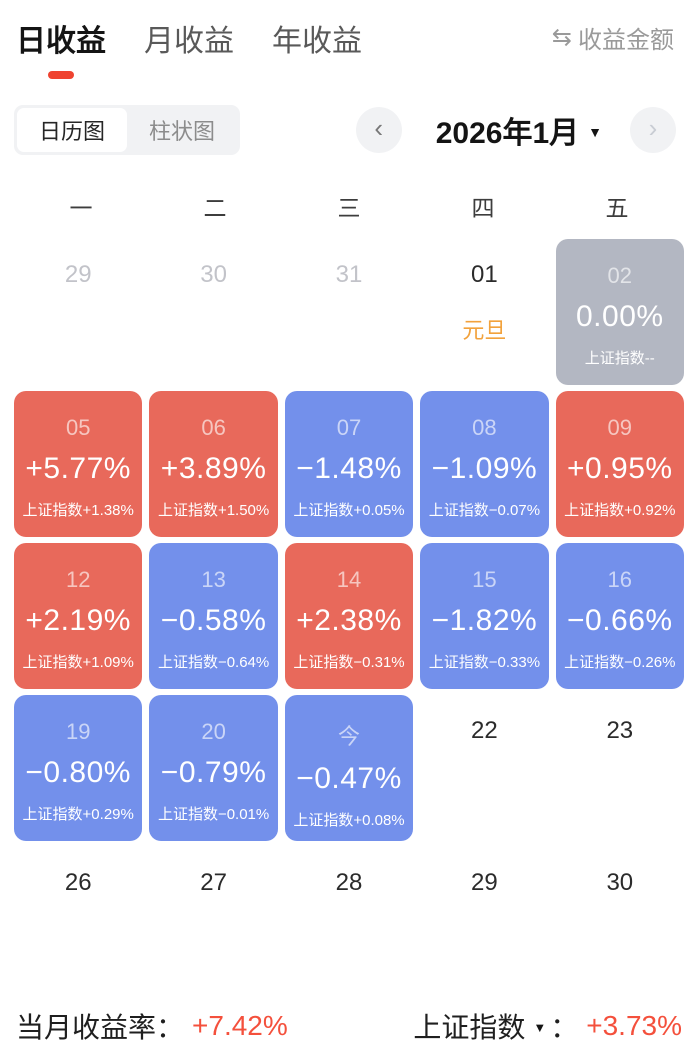 The height and width of the screenshot is (1062, 698). I want to click on segment-bar-view: 柱状图, so click(182, 130).